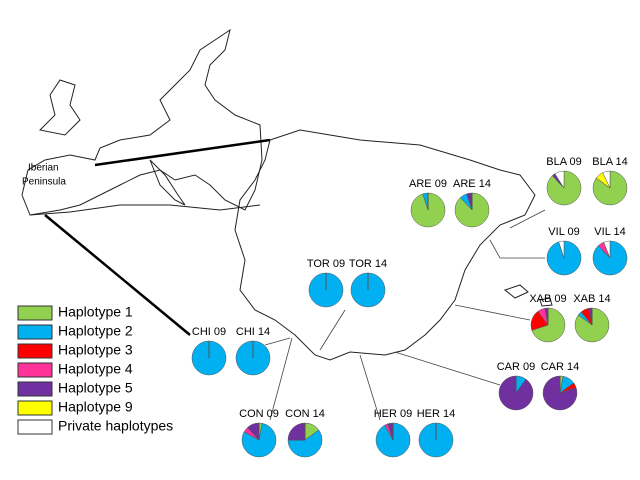 This screenshot has width=640, height=480. What do you see at coordinates (115, 426) in the screenshot?
I see `legend-label: Private haplotypes` at bounding box center [115, 426].